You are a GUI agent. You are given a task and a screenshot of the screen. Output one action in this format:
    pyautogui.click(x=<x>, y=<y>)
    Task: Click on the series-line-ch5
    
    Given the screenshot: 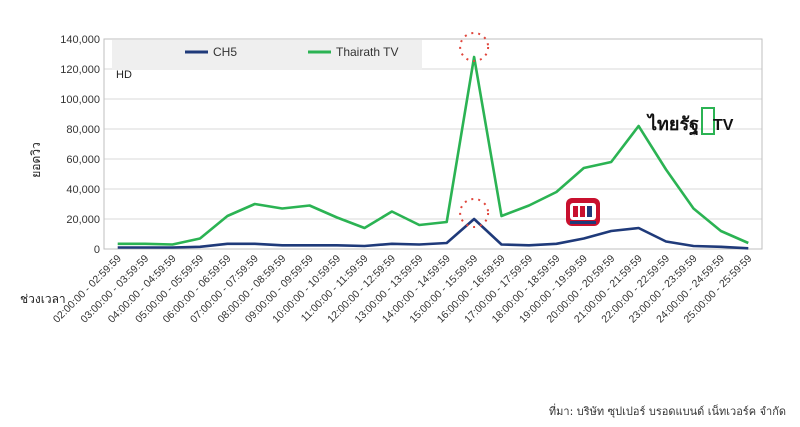 What is the action you would take?
    pyautogui.click(x=433, y=233)
    